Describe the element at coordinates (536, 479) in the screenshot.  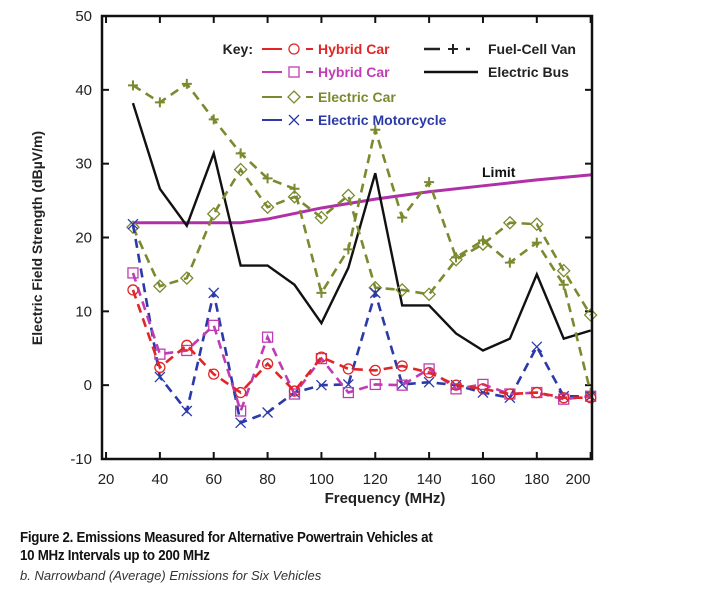
I see `x-tick-label: 180` at that location.